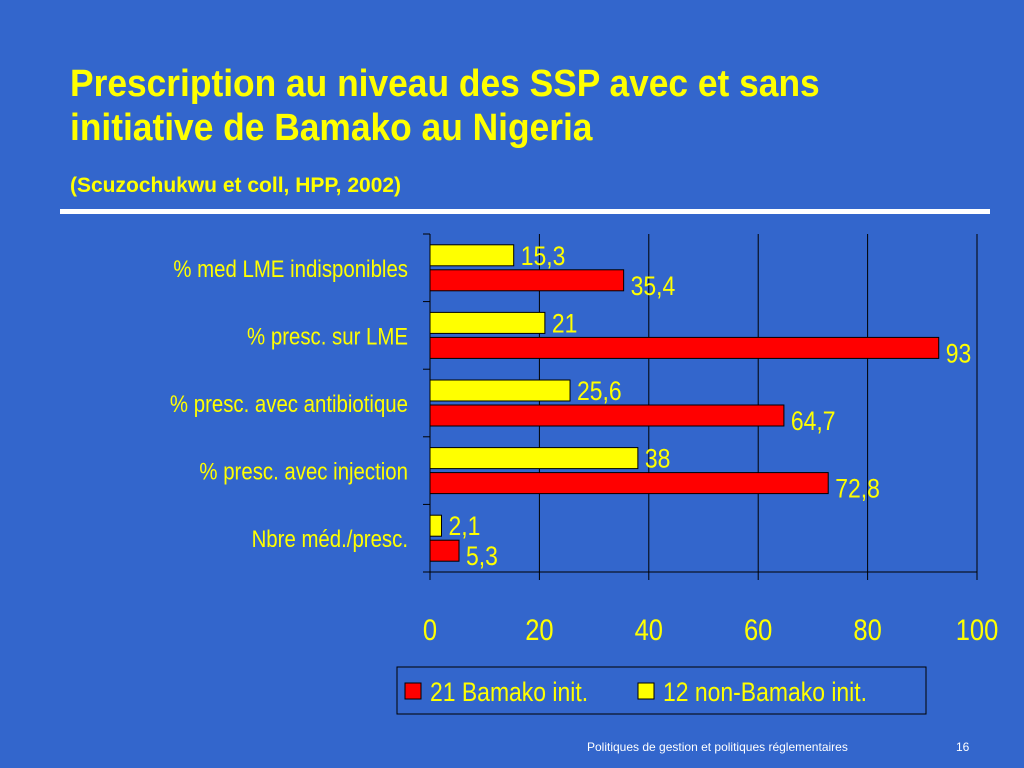  I want to click on value-label-non-bamako: 21, so click(565, 324).